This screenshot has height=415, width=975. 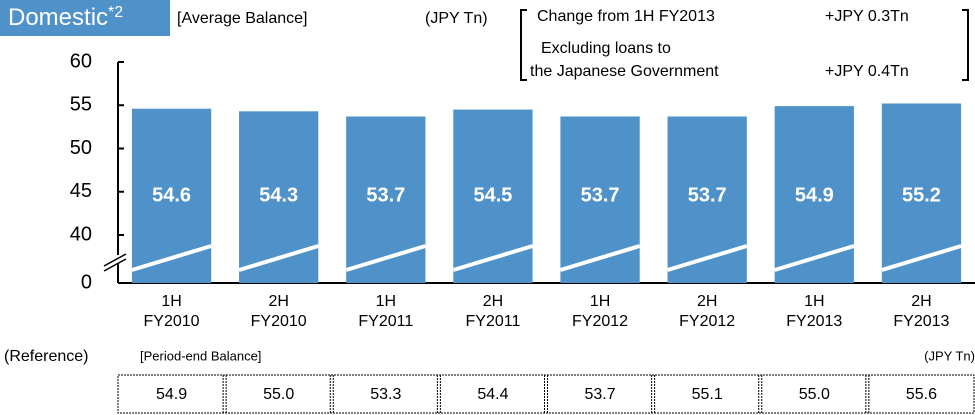 What do you see at coordinates (81, 105) in the screenshot?
I see `y-tick-label: 55` at bounding box center [81, 105].